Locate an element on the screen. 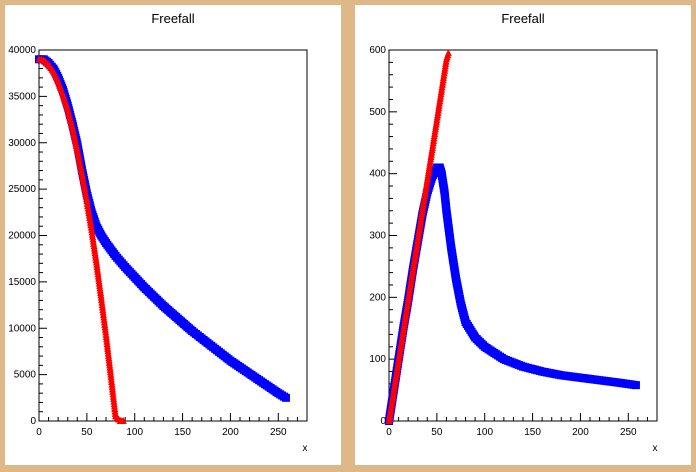 This screenshot has height=472, width=696. left-x-tick-label: 150 is located at coordinates (182, 432).